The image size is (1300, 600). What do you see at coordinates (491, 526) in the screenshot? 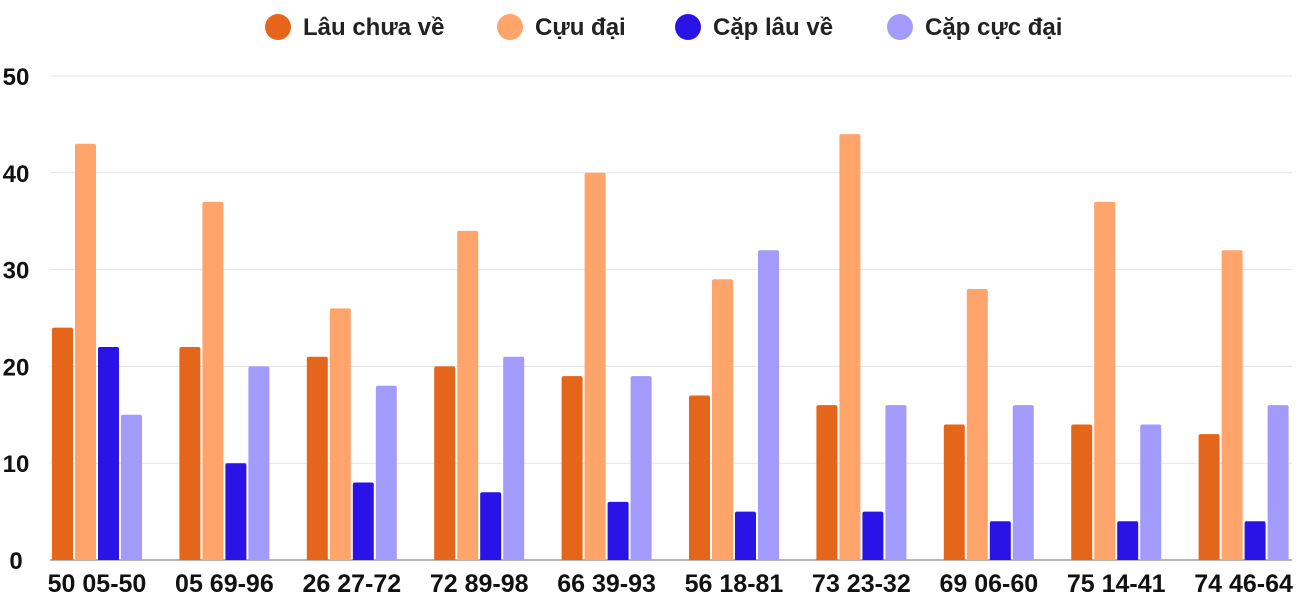
I see `bar-cặp-lâu-về-3` at bounding box center [491, 526].